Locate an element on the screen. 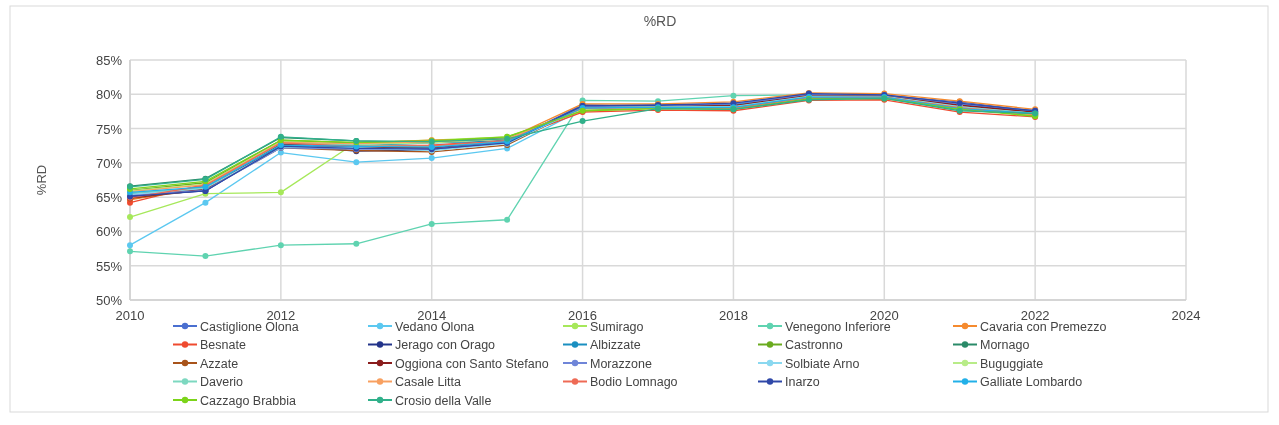  x-tick-label: 2024 is located at coordinates (1186, 315).